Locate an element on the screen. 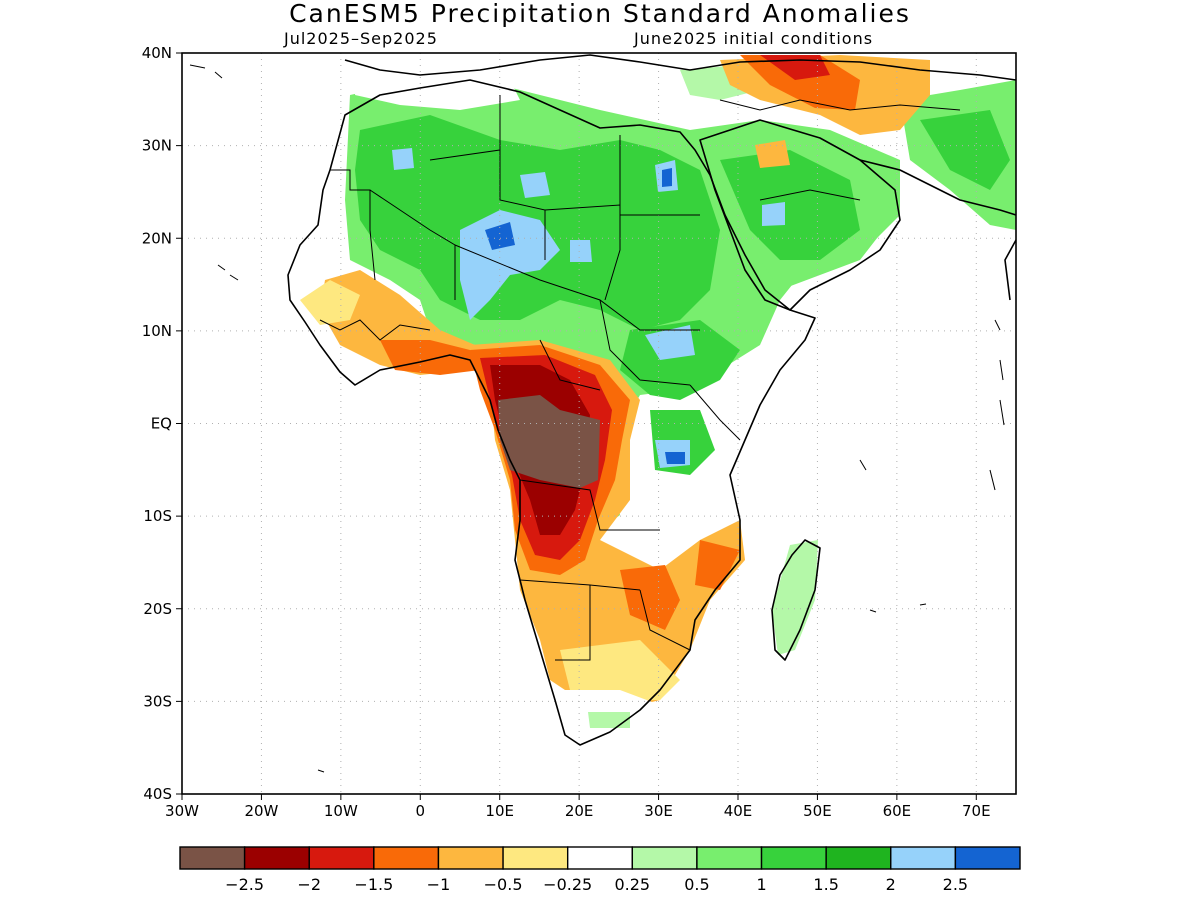 The image size is (1200, 900). longitude-label: 30W is located at coordinates (182, 811).